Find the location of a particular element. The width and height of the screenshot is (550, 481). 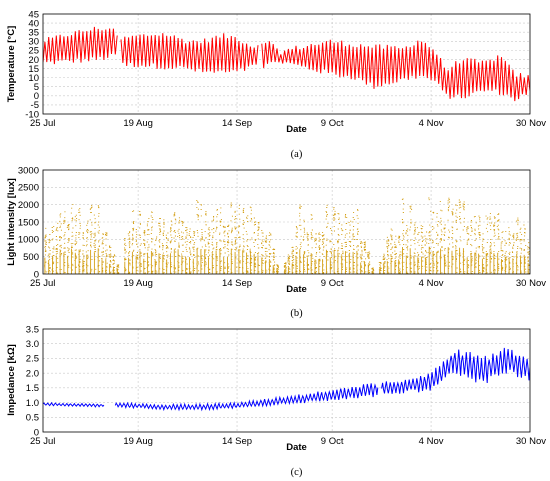

panel-a-x-axis-label: Date is located at coordinates (296, 129).